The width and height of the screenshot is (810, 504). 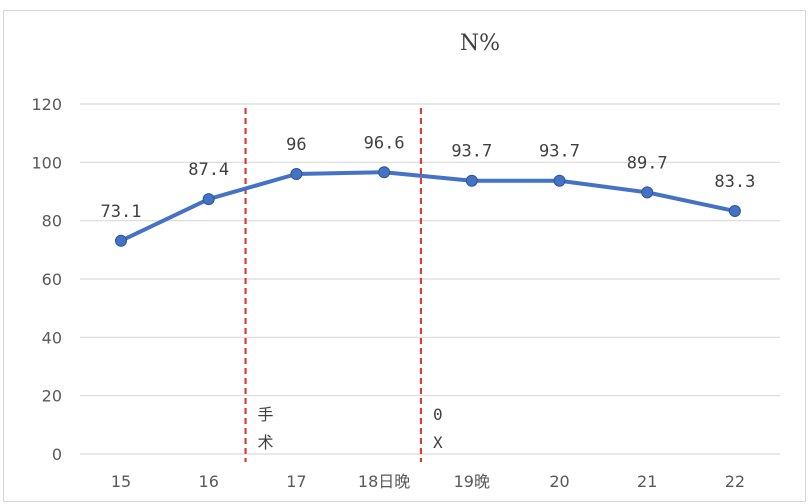 I want to click on data-label: 89.7, so click(x=647, y=163).